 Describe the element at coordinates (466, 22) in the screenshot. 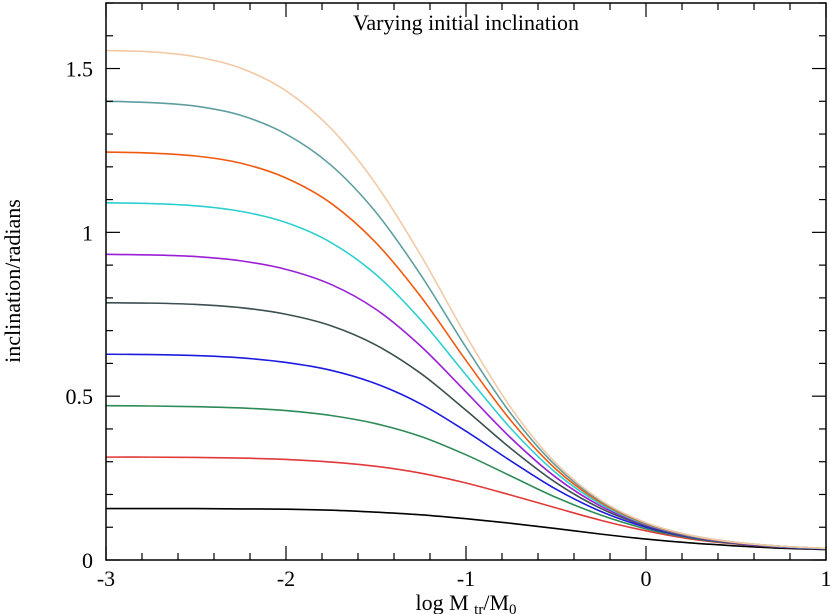

I see `chart-title: Varying initial inclination` at that location.